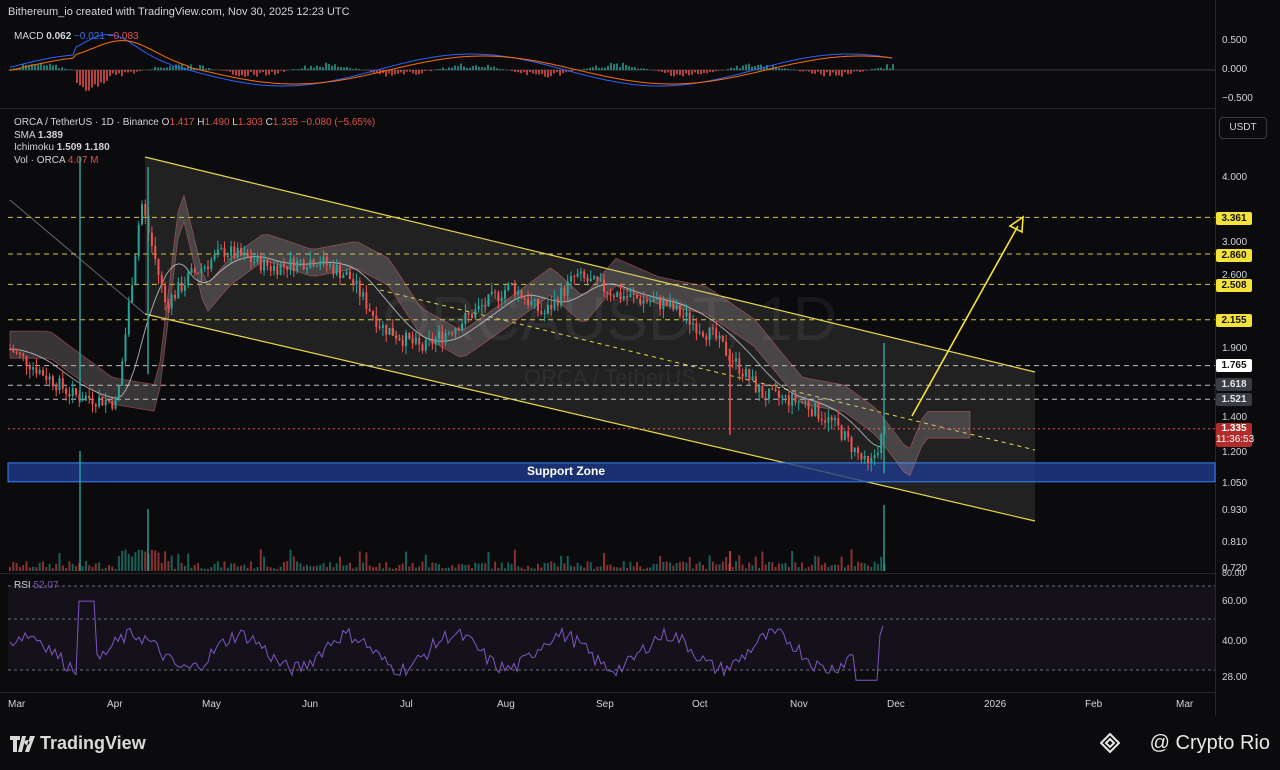 The image size is (1280, 770). What do you see at coordinates (194, 136) in the screenshot?
I see `sma-legend-row: SMA 1.389` at bounding box center [194, 136].